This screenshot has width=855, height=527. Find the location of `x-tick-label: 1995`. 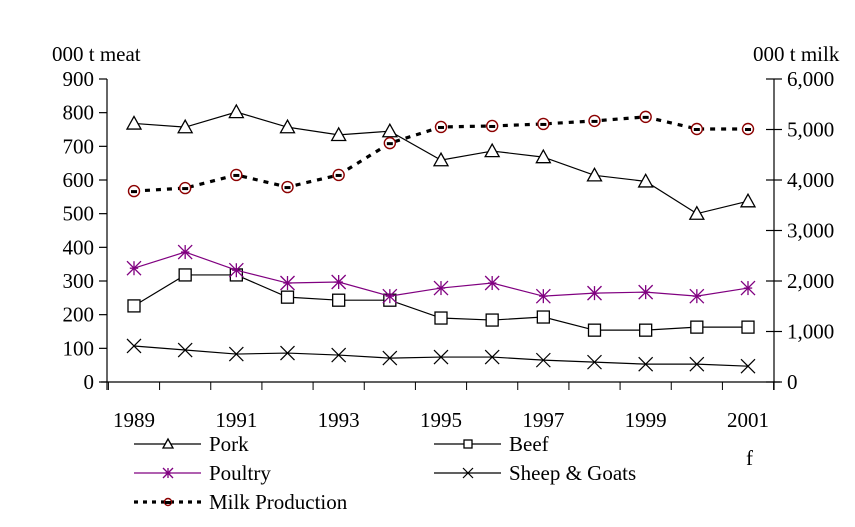

x-tick-label: 1995 is located at coordinates (441, 420).